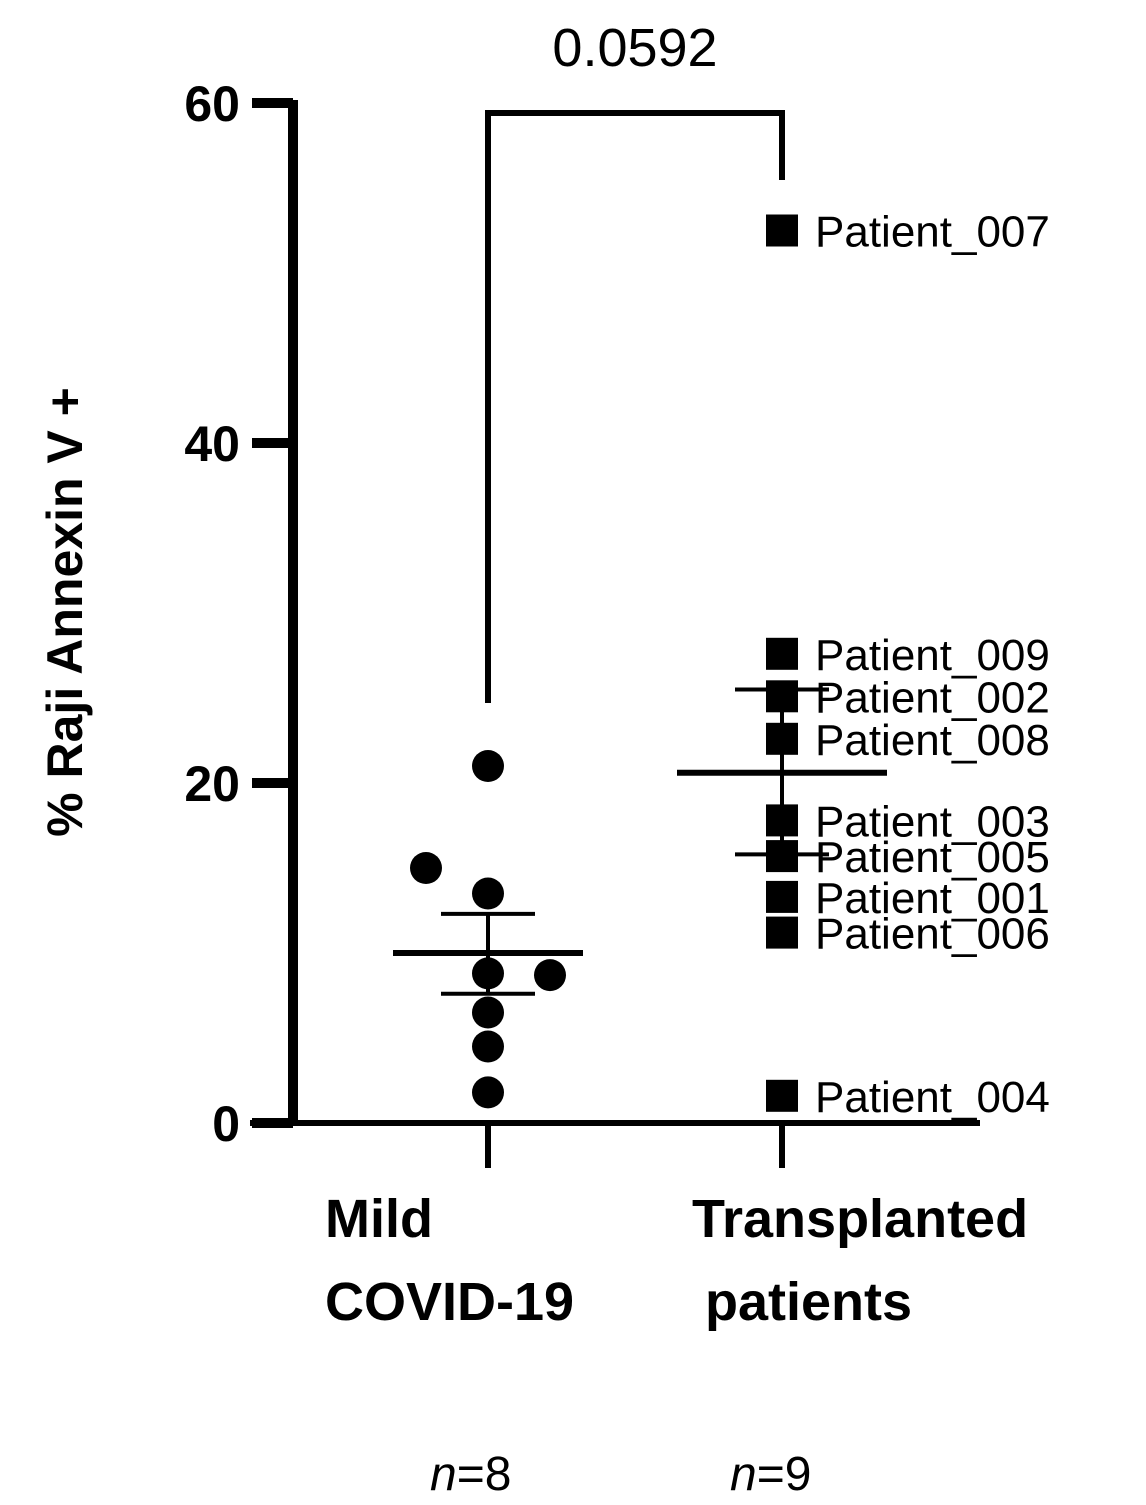  What do you see at coordinates (932, 697) in the screenshot?
I see `data-point-label: Patient_002` at bounding box center [932, 697].